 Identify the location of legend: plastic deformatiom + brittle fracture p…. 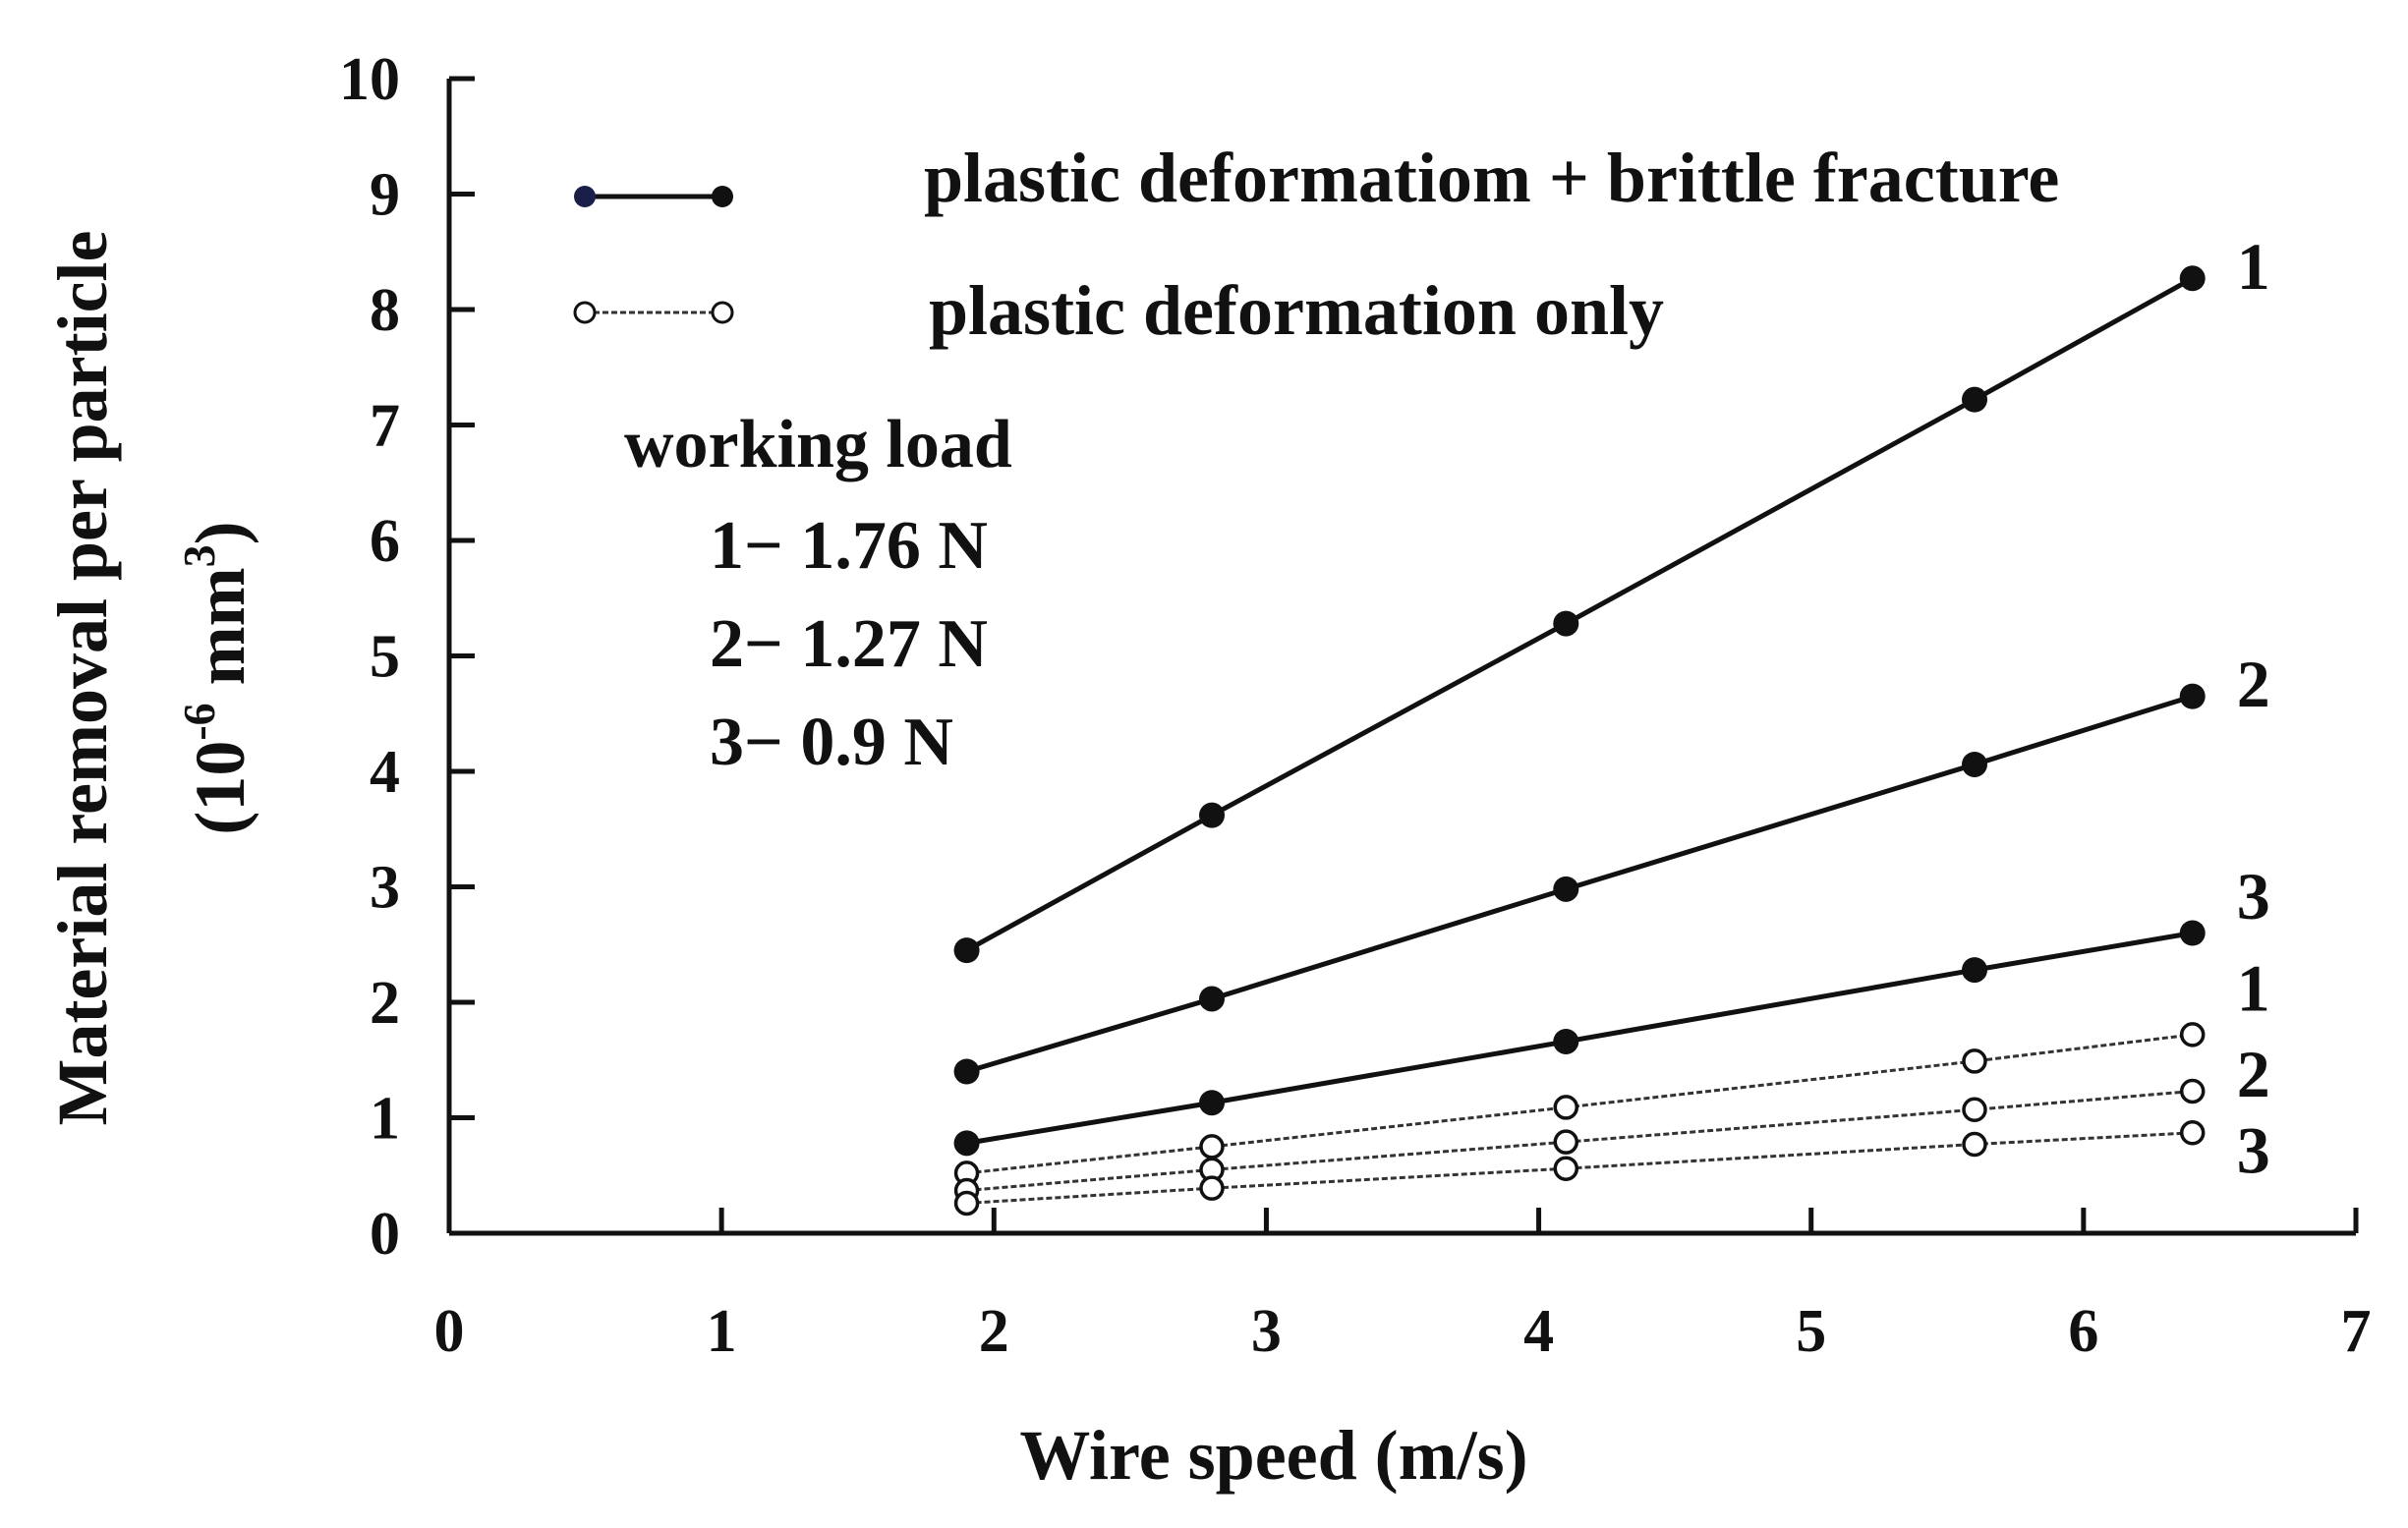
(1316, 244).